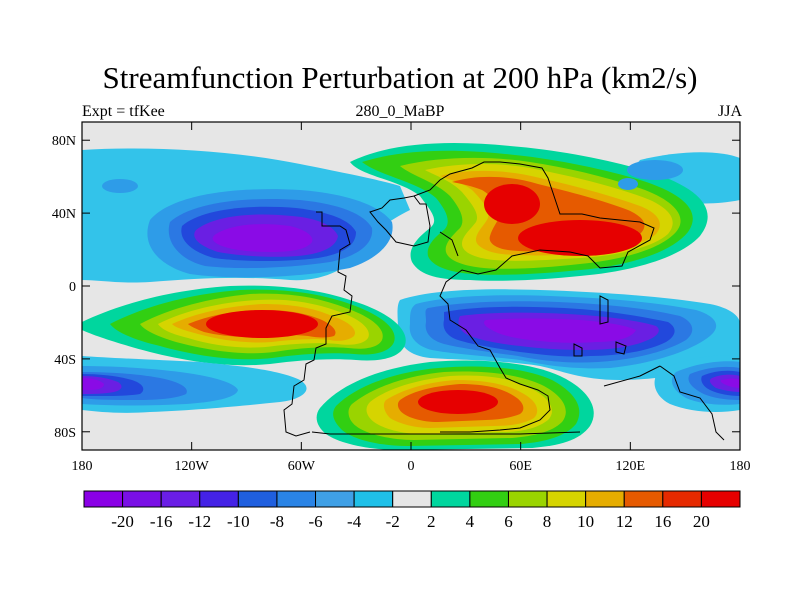 This screenshot has height=600, width=800. I want to click on colorbar-label: 12, so click(624, 521).